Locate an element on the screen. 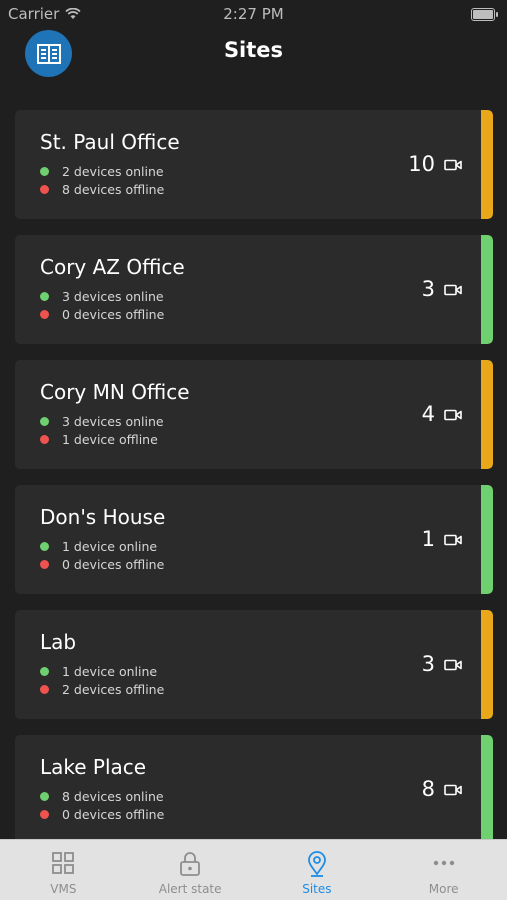  building-icon is located at coordinates (48, 53).